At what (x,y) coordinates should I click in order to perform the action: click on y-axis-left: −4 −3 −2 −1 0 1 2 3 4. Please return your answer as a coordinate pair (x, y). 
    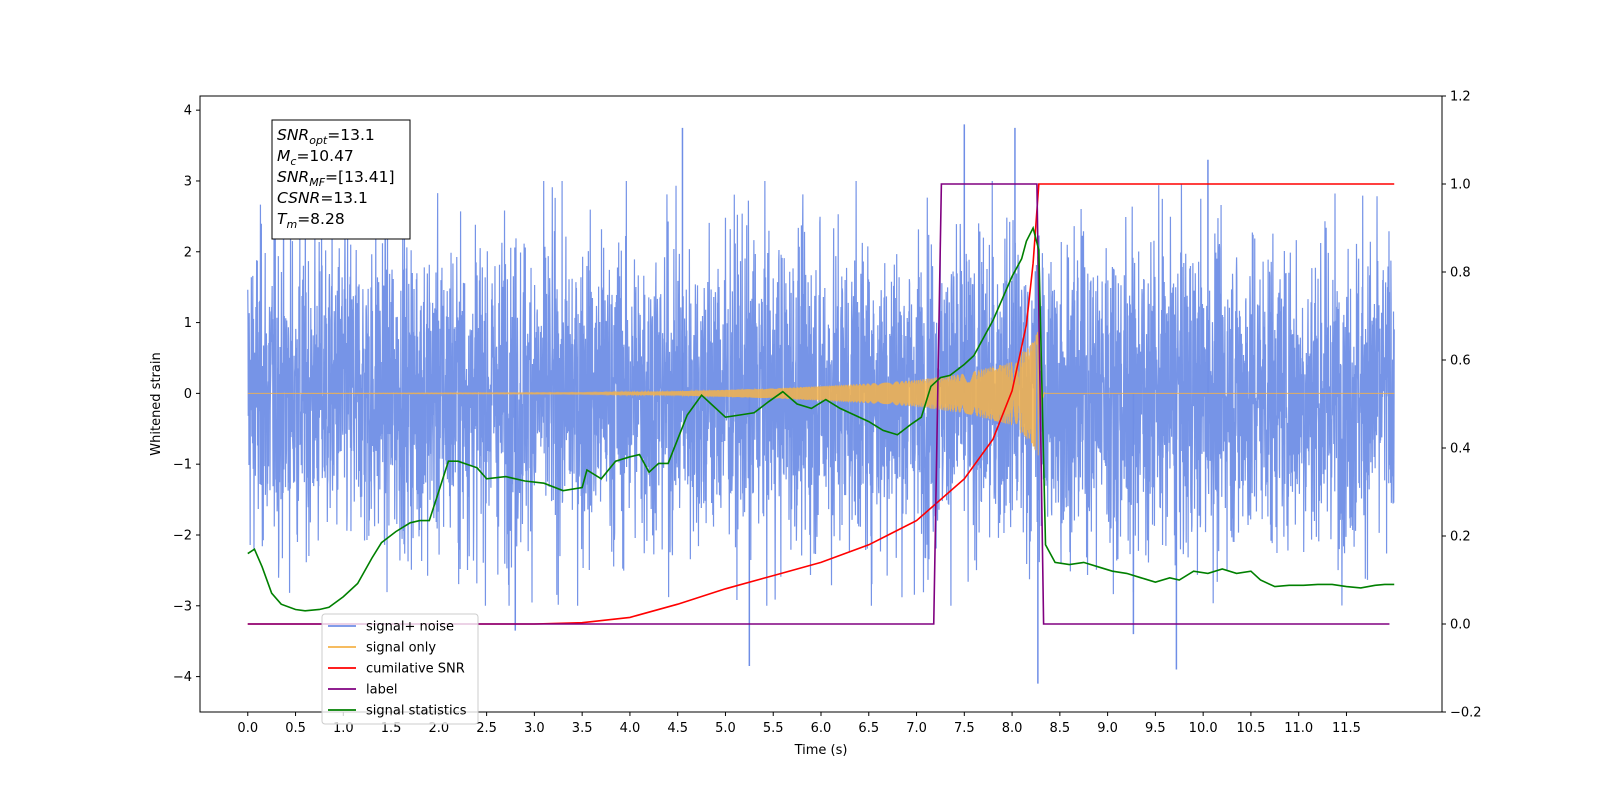
    Looking at the image, I should click on (186, 394).